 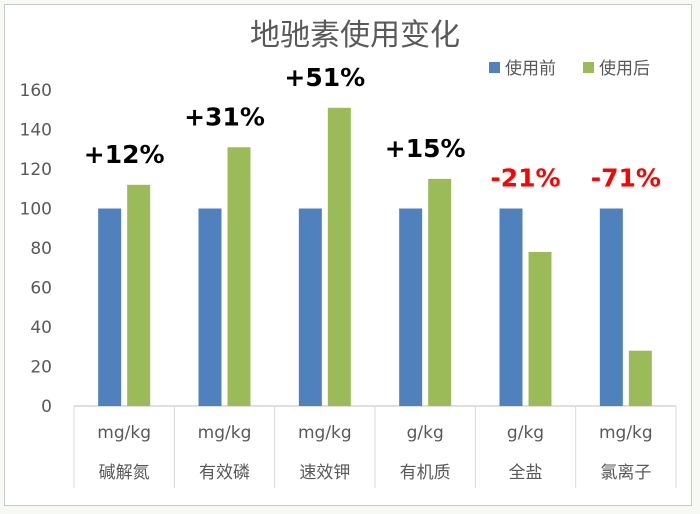 I want to click on change-label: -21%, so click(x=525, y=178).